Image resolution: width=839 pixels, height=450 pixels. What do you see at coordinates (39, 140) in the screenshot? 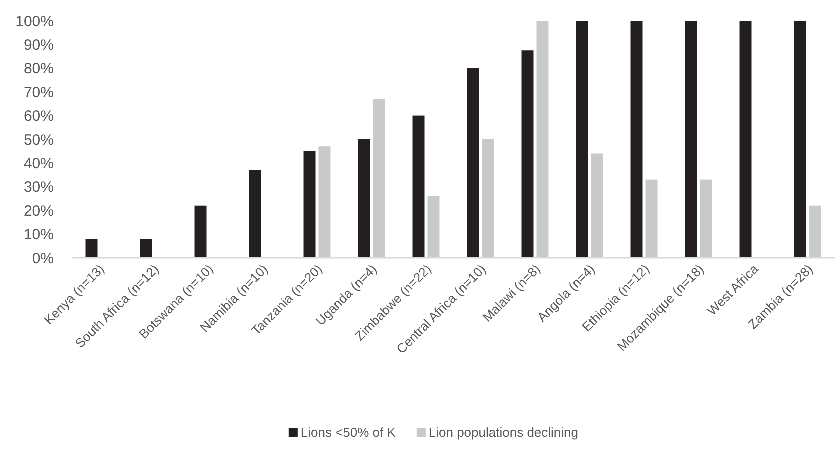
I see `y-tick-label: 50%` at bounding box center [39, 140].